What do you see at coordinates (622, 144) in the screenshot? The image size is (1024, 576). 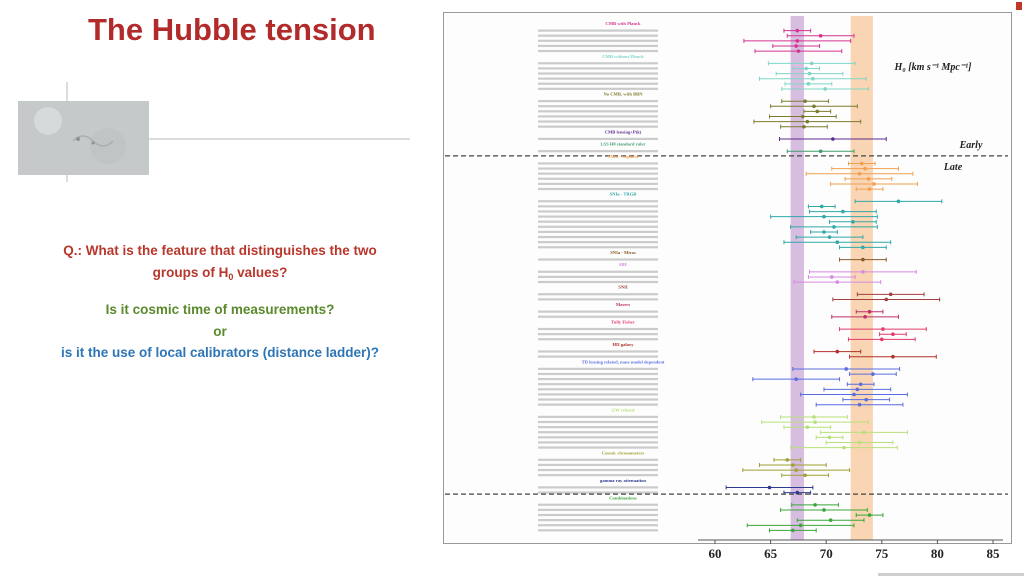 I see `group-label: LSS H0 standard ruler` at bounding box center [622, 144].